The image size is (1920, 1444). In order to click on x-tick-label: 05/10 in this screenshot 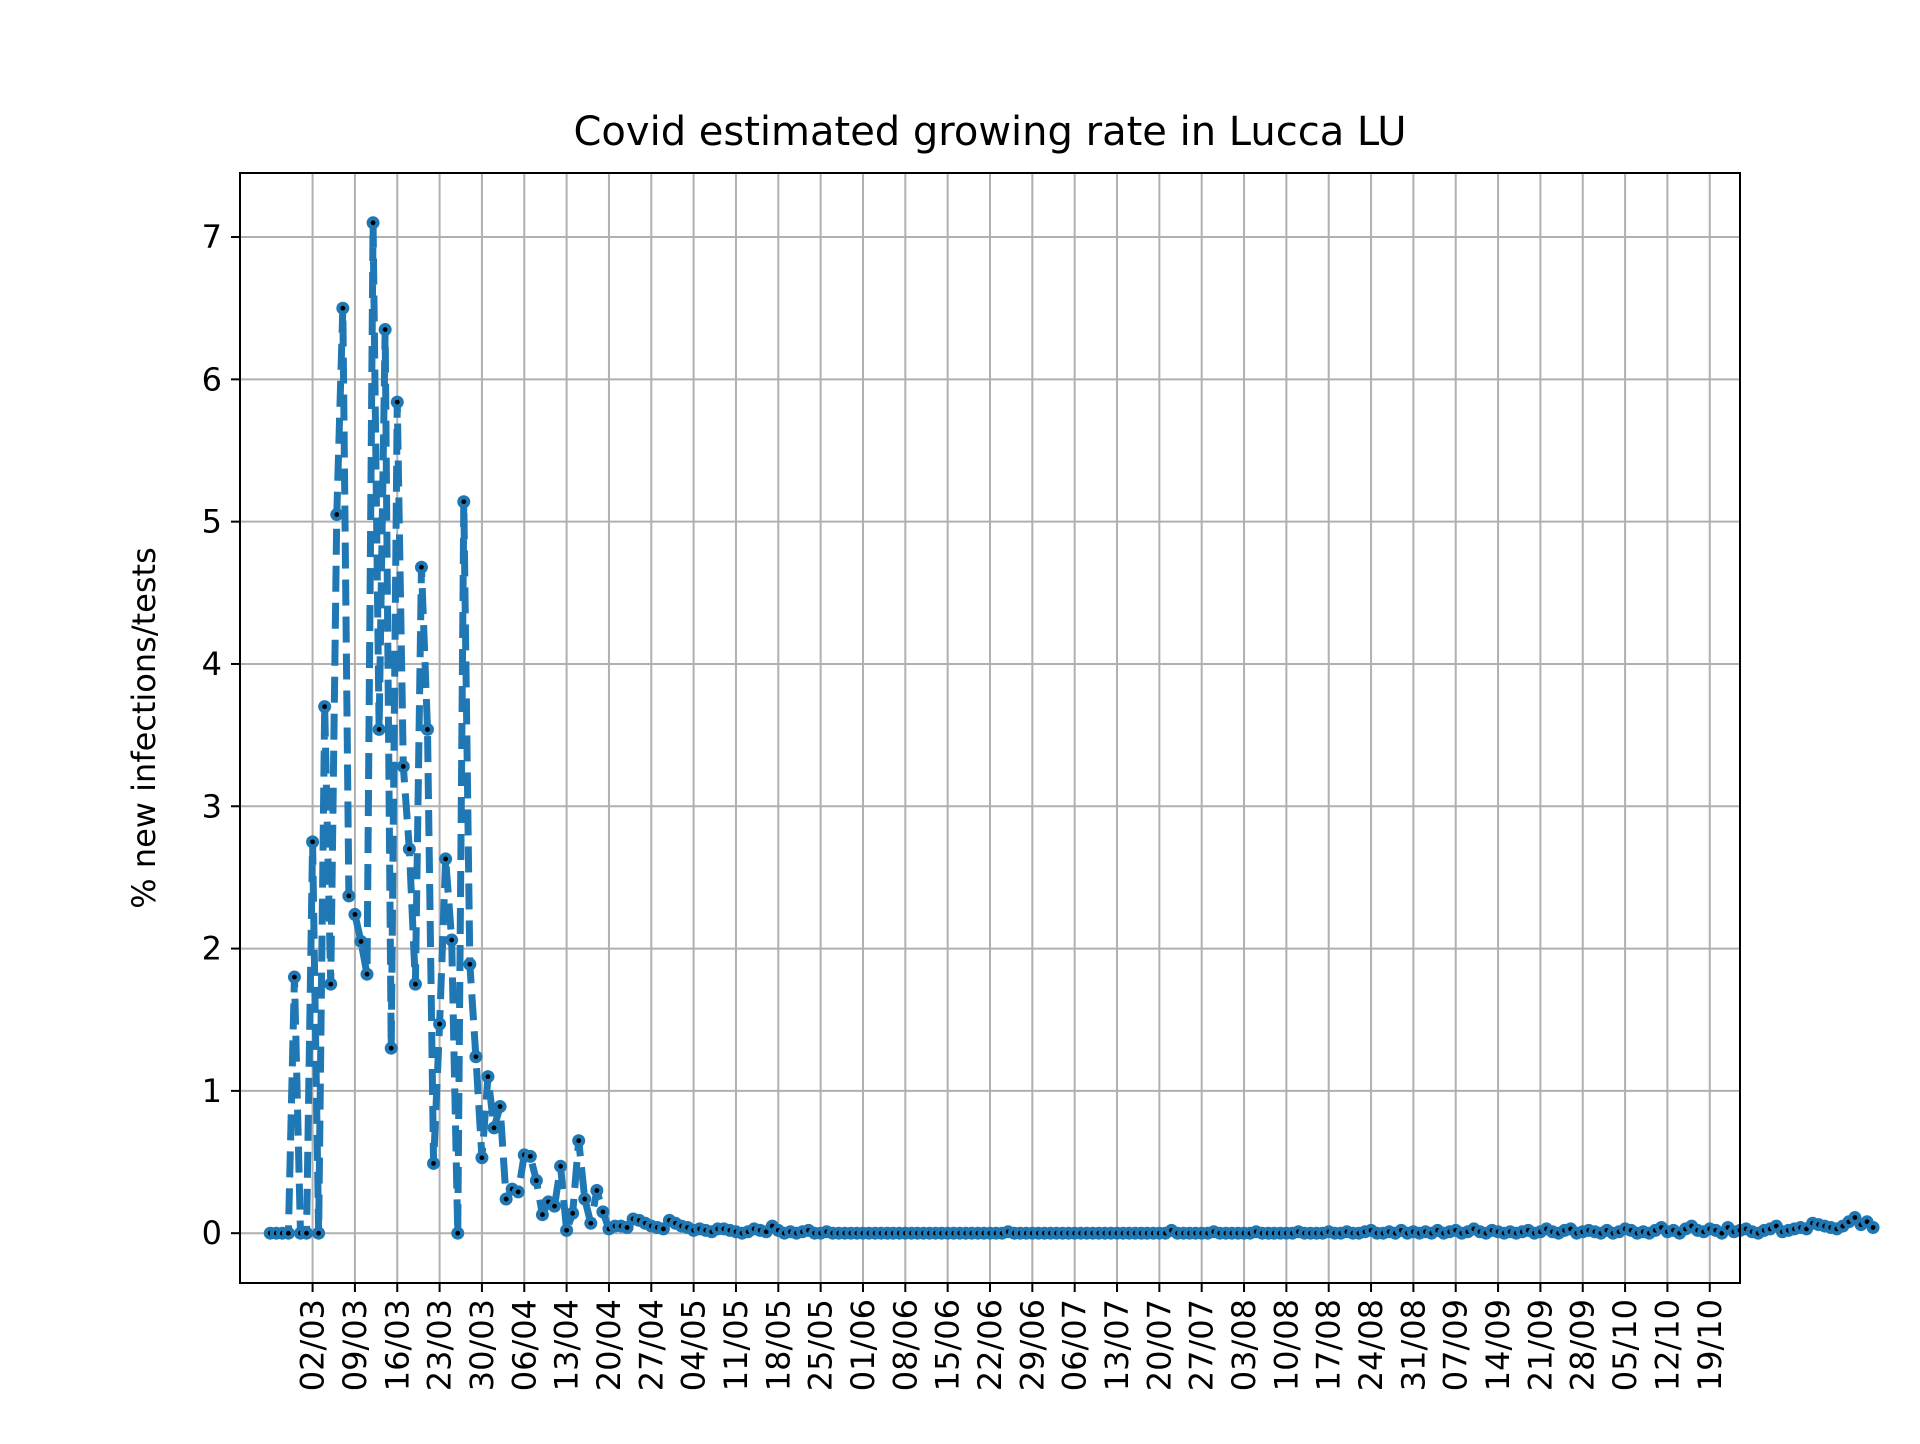, I will do `click(1625, 1345)`.